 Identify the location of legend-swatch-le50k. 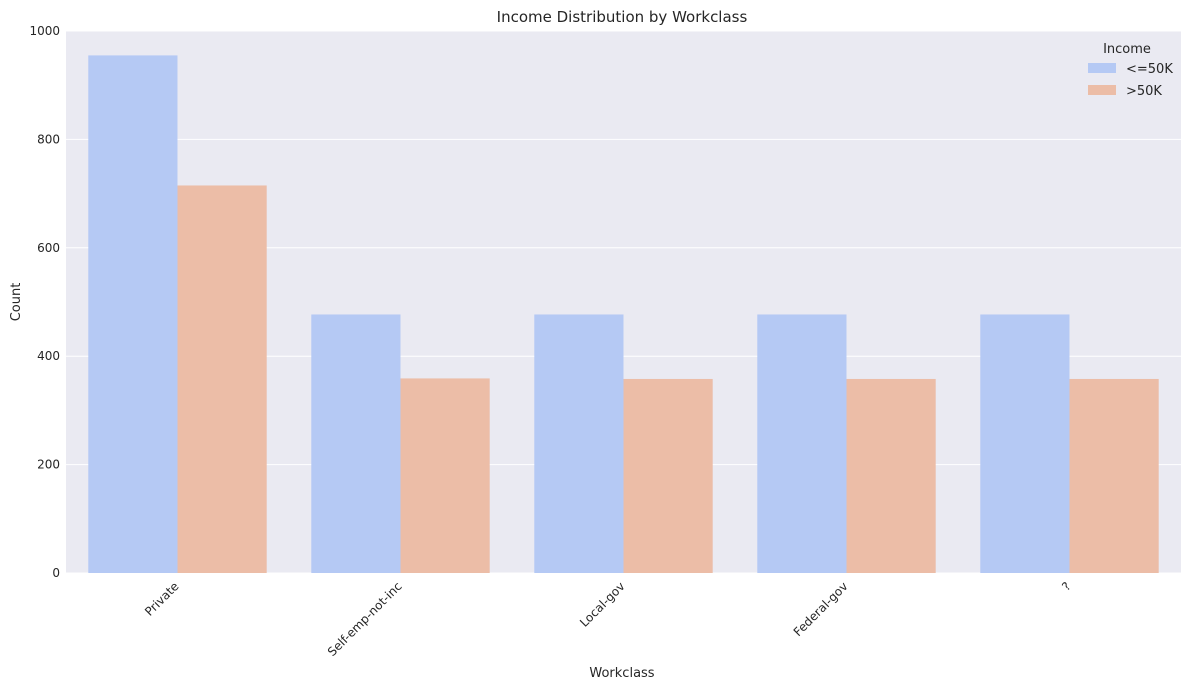
(1102, 68).